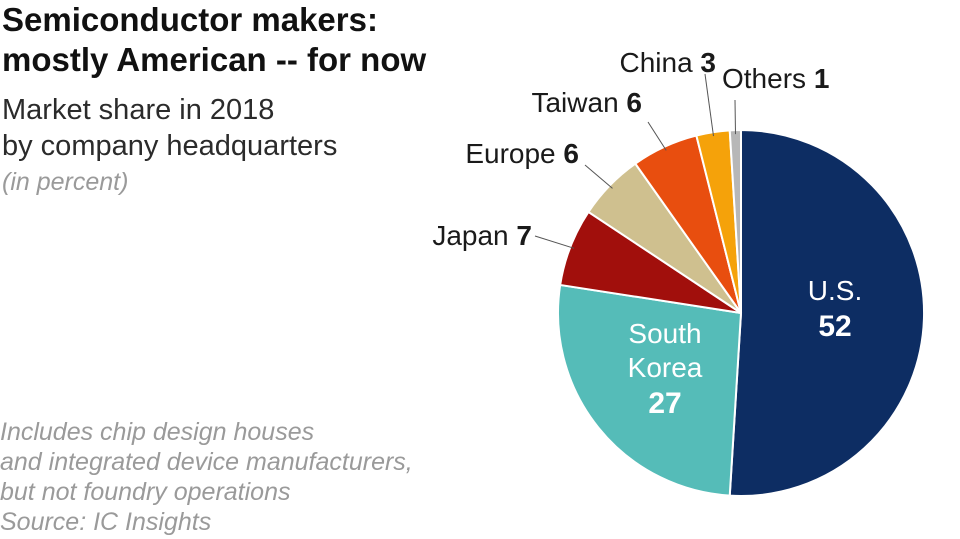 This screenshot has height=539, width=960. What do you see at coordinates (190, 19) in the screenshot?
I see `title-line-1: Semiconductor makers:` at bounding box center [190, 19].